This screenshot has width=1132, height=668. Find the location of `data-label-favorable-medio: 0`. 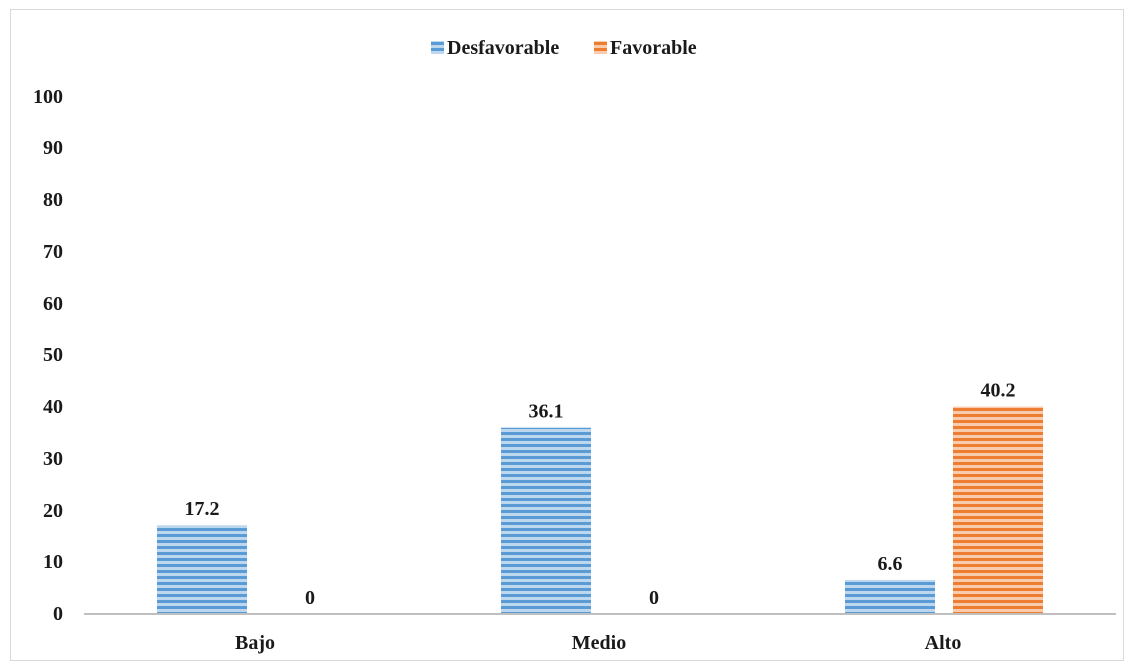

data-label-favorable-medio: 0 is located at coordinates (654, 598).